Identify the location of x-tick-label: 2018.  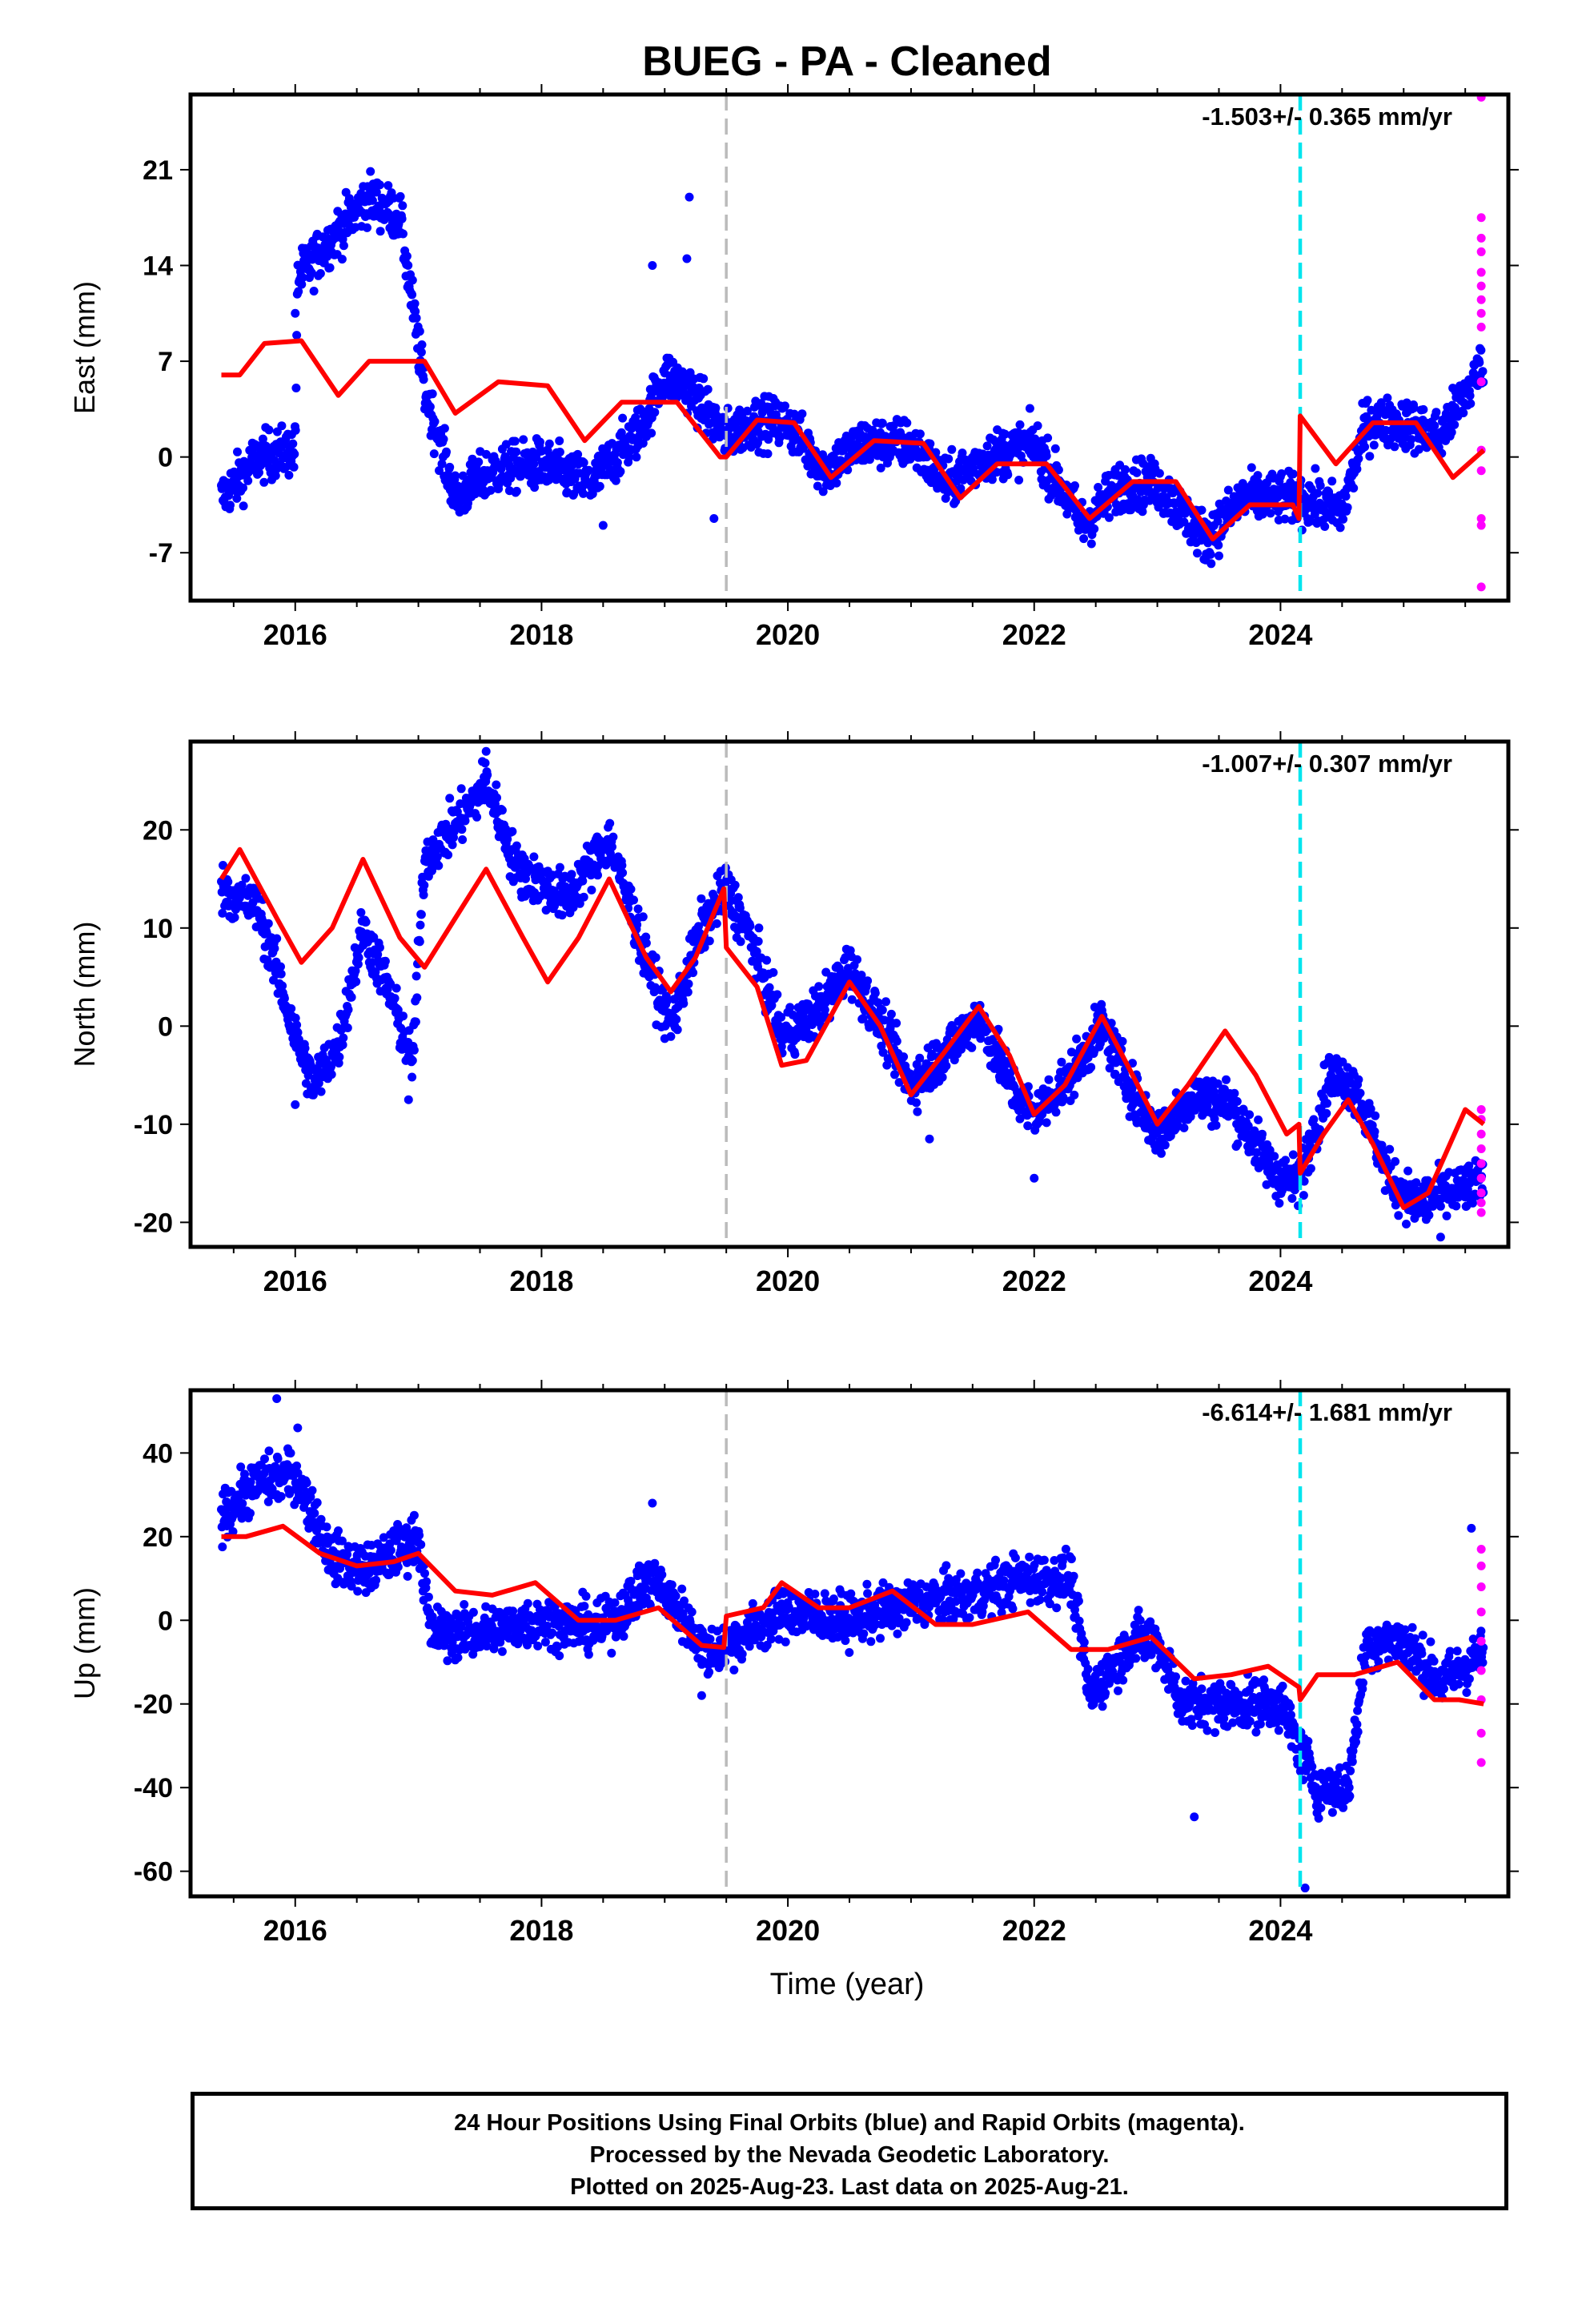
(541, 1281).